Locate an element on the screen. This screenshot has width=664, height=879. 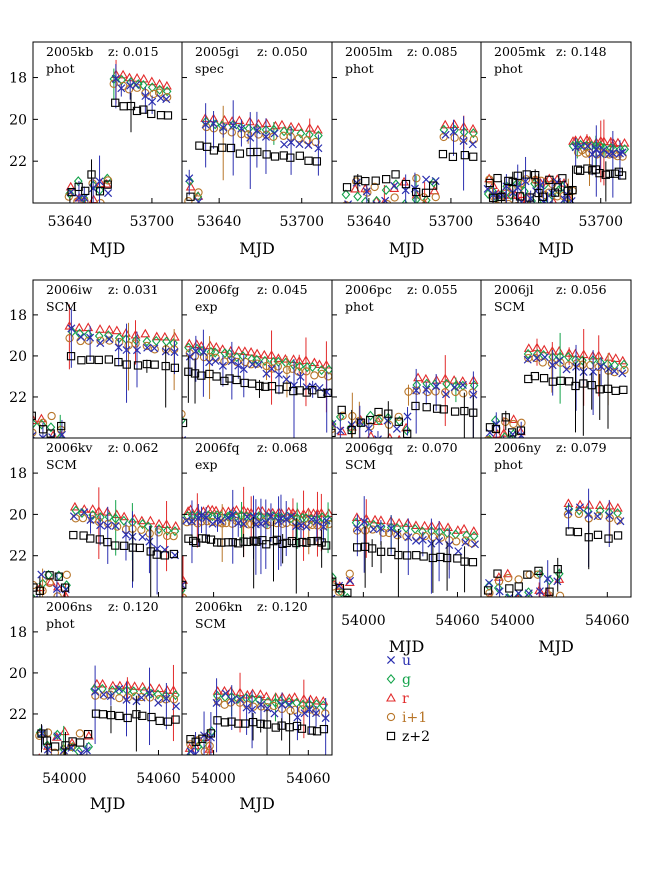
panel-frame is located at coordinates (257, 676).